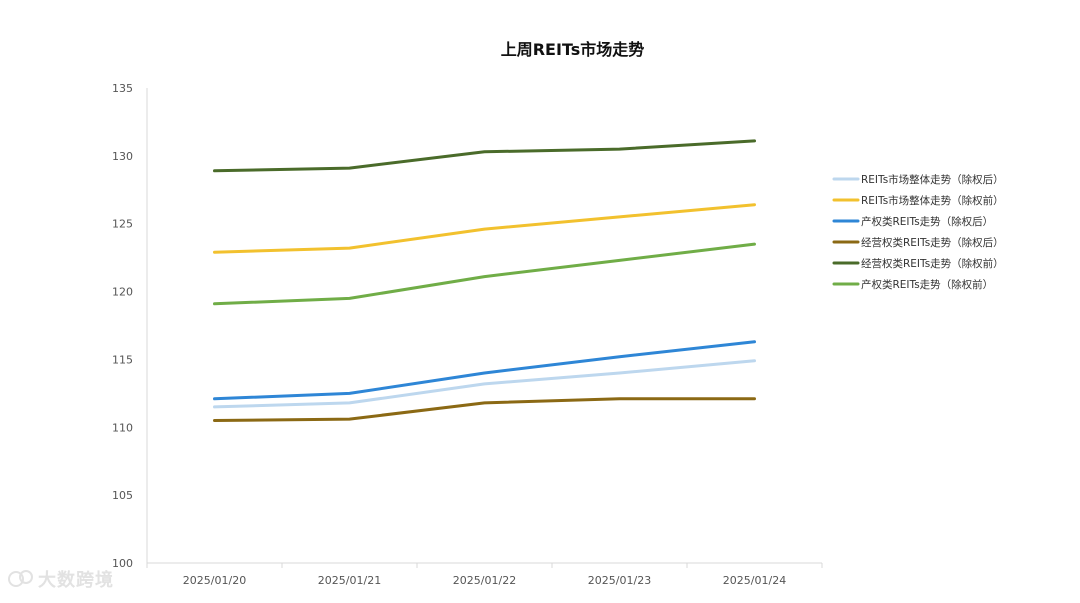  Describe the element at coordinates (122, 156) in the screenshot. I see `y-tick-label: 130` at that location.